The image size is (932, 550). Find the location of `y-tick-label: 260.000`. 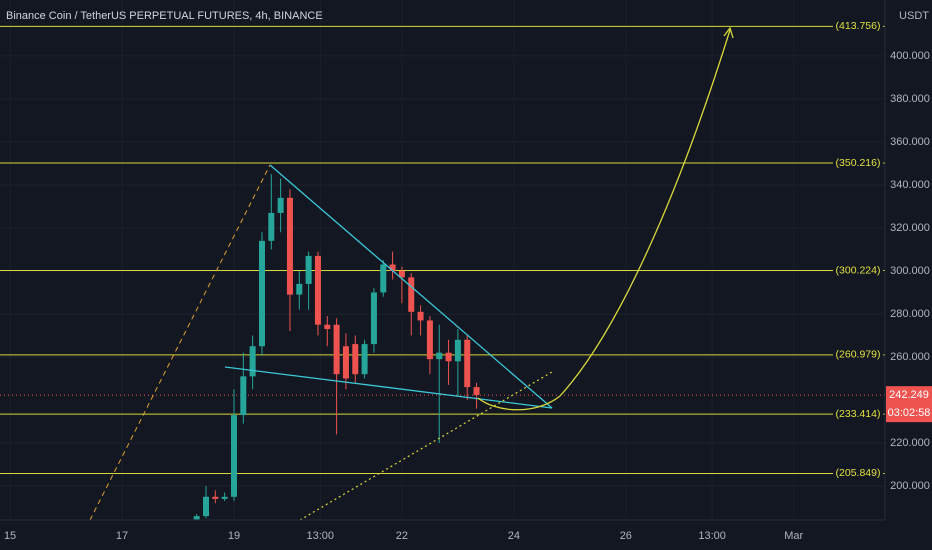

y-tick-label: 260.000 is located at coordinates (910, 357).